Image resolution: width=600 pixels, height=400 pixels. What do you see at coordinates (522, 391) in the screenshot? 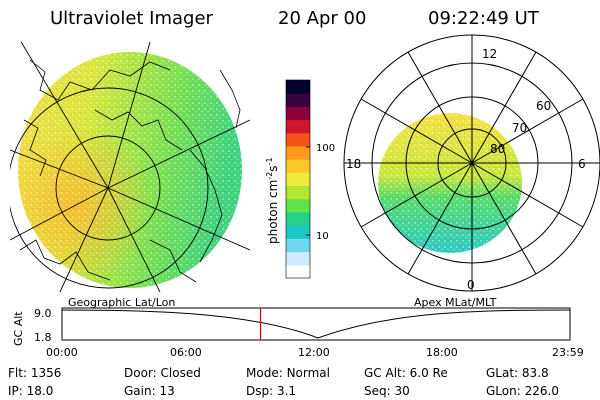
I see `info-glon: GLon: 226.0` at bounding box center [522, 391].